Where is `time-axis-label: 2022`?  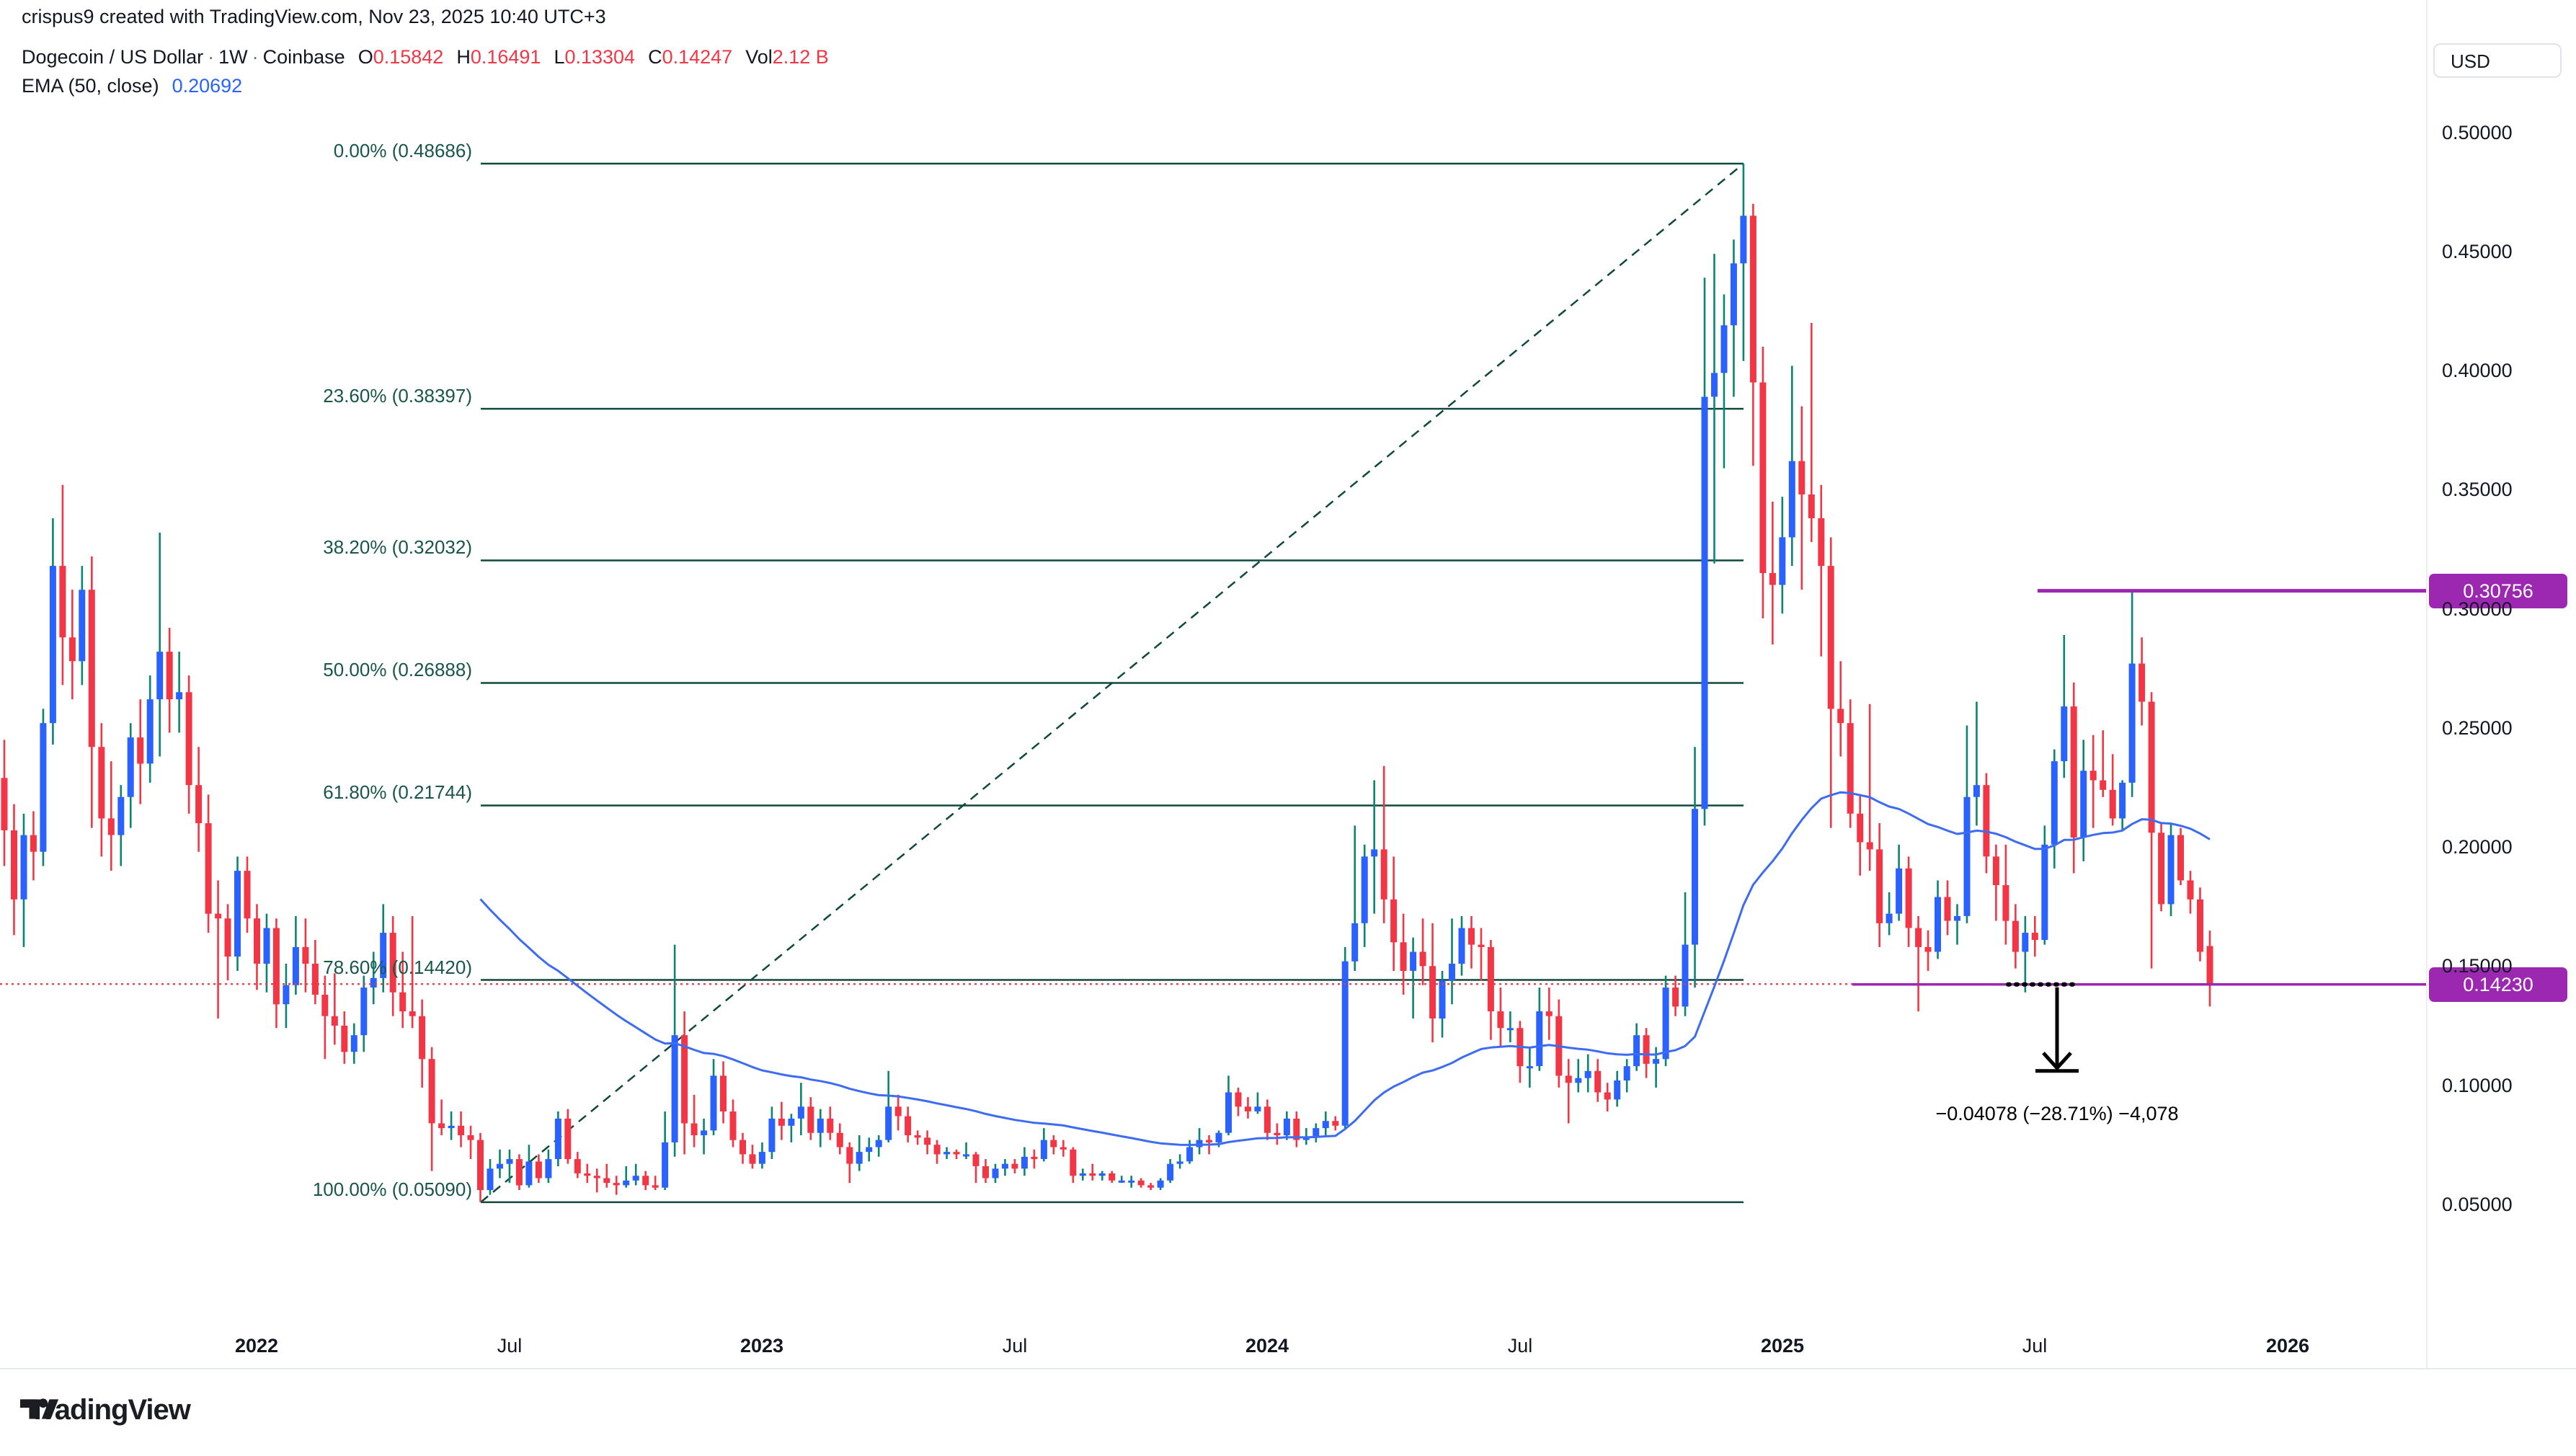
time-axis-label: 2022 is located at coordinates (256, 1346).